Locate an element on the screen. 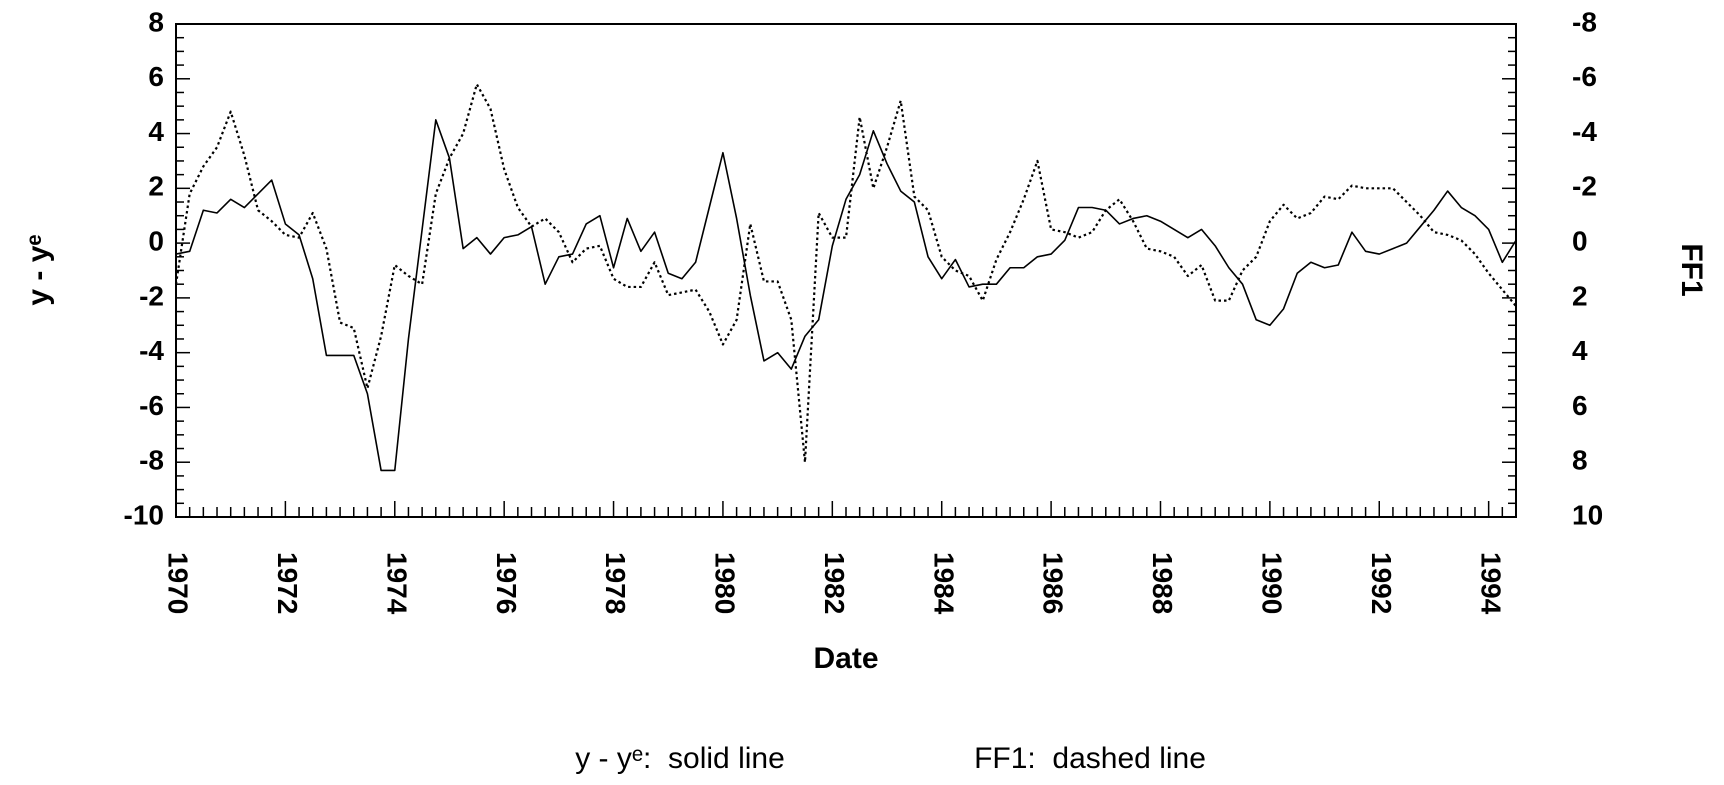 The height and width of the screenshot is (785, 1724). x-tick-label: 1986 is located at coordinates (1053, 583).